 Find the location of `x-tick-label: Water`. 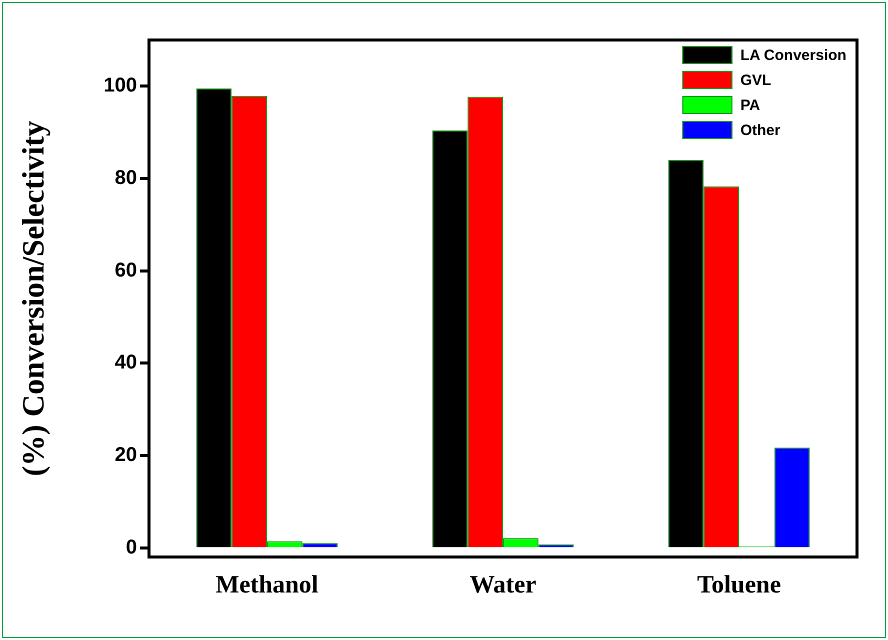

x-tick-label: Water is located at coordinates (503, 584).